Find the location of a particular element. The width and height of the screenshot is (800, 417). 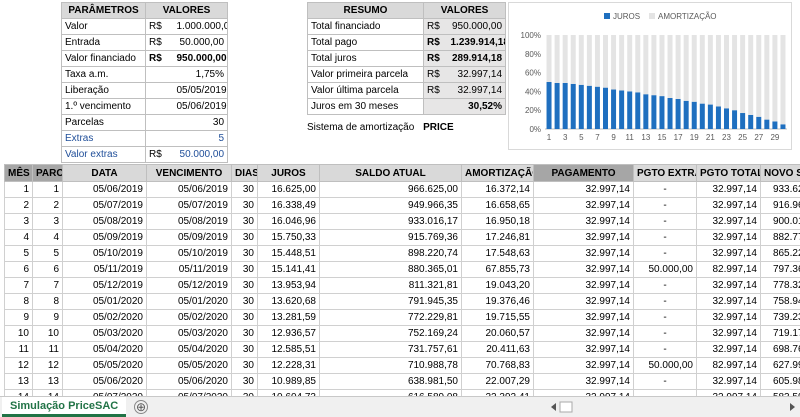

param-value: 50.000,00 is located at coordinates (201, 154).